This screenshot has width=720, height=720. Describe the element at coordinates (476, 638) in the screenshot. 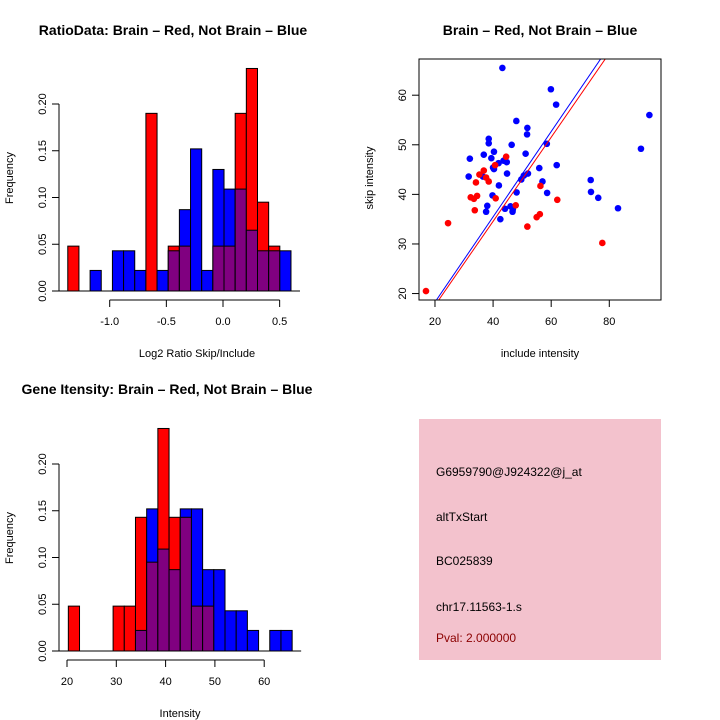

I see `info-pval: Pval: 2.000000` at that location.